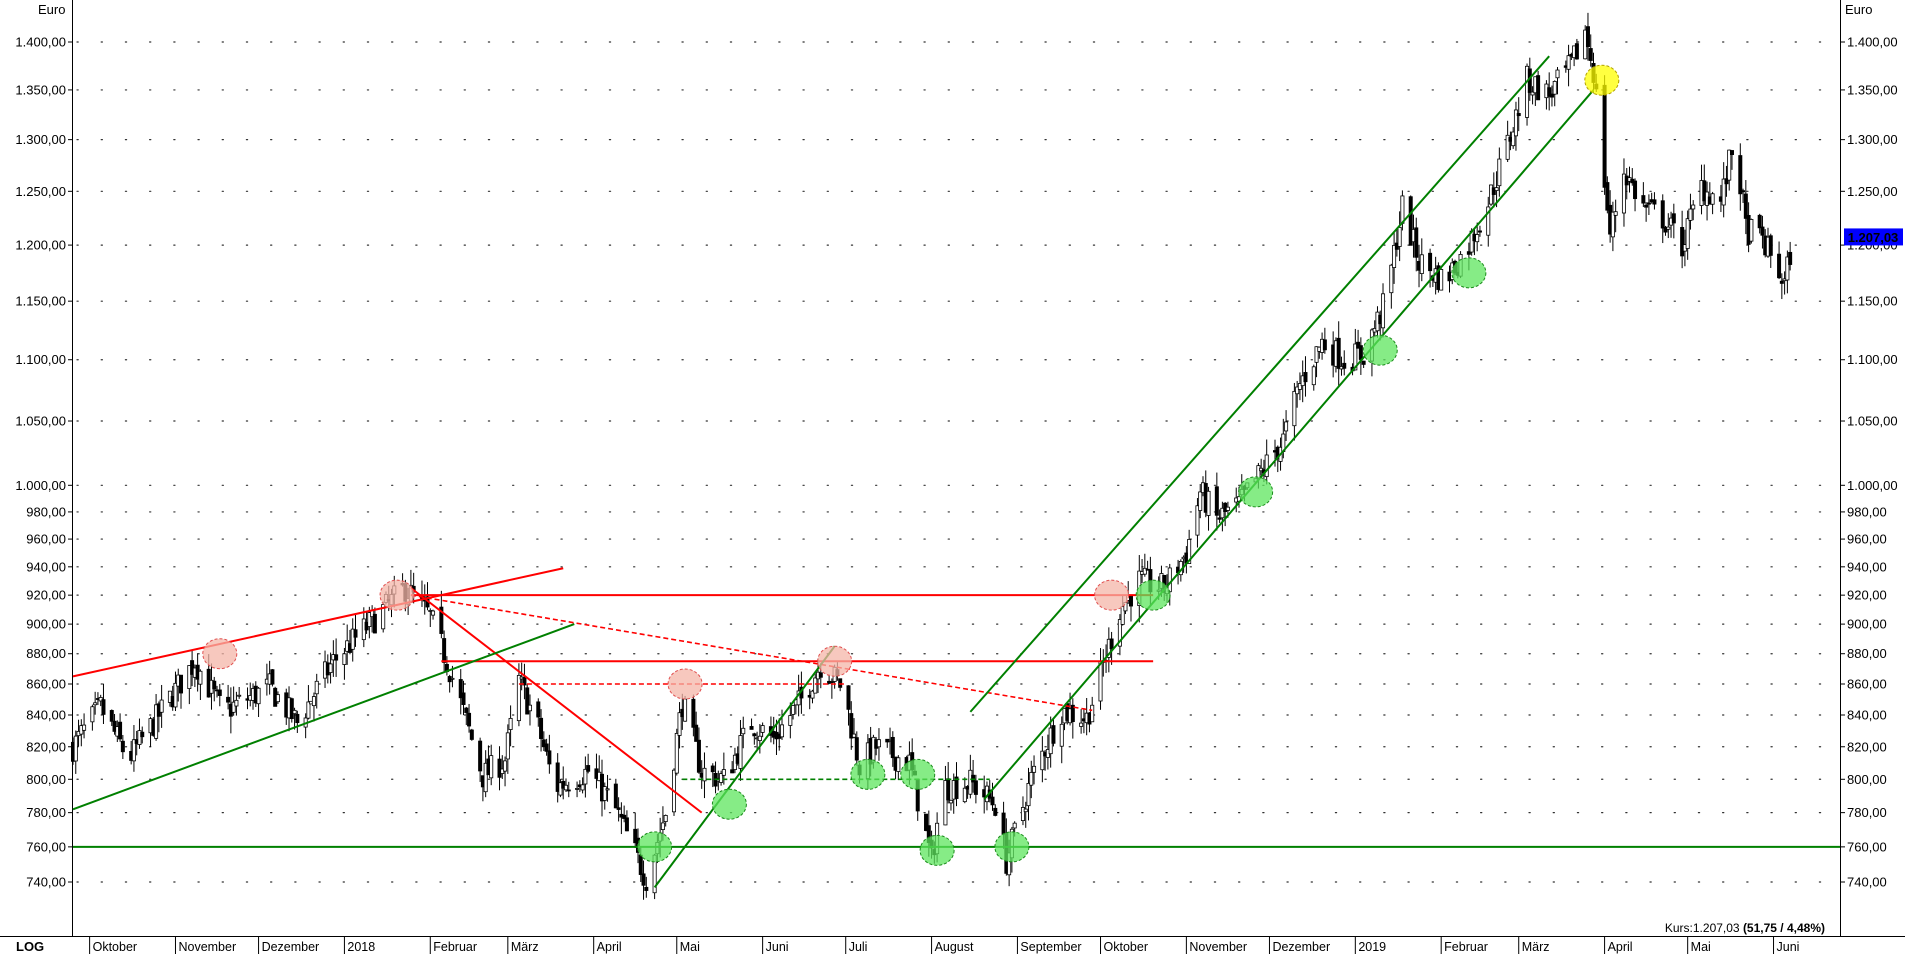 Image resolution: width=1905 pixels, height=954 pixels. What do you see at coordinates (46, 779) in the screenshot?
I see `y-tick-label-left: 800,00` at bounding box center [46, 779].